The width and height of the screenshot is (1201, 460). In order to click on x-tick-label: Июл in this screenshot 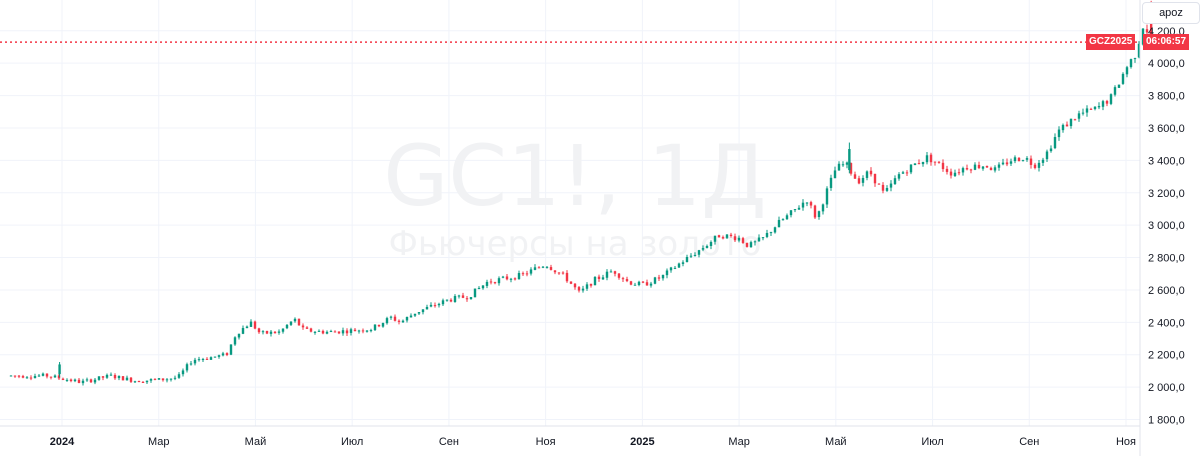, I will do `click(352, 442)`.